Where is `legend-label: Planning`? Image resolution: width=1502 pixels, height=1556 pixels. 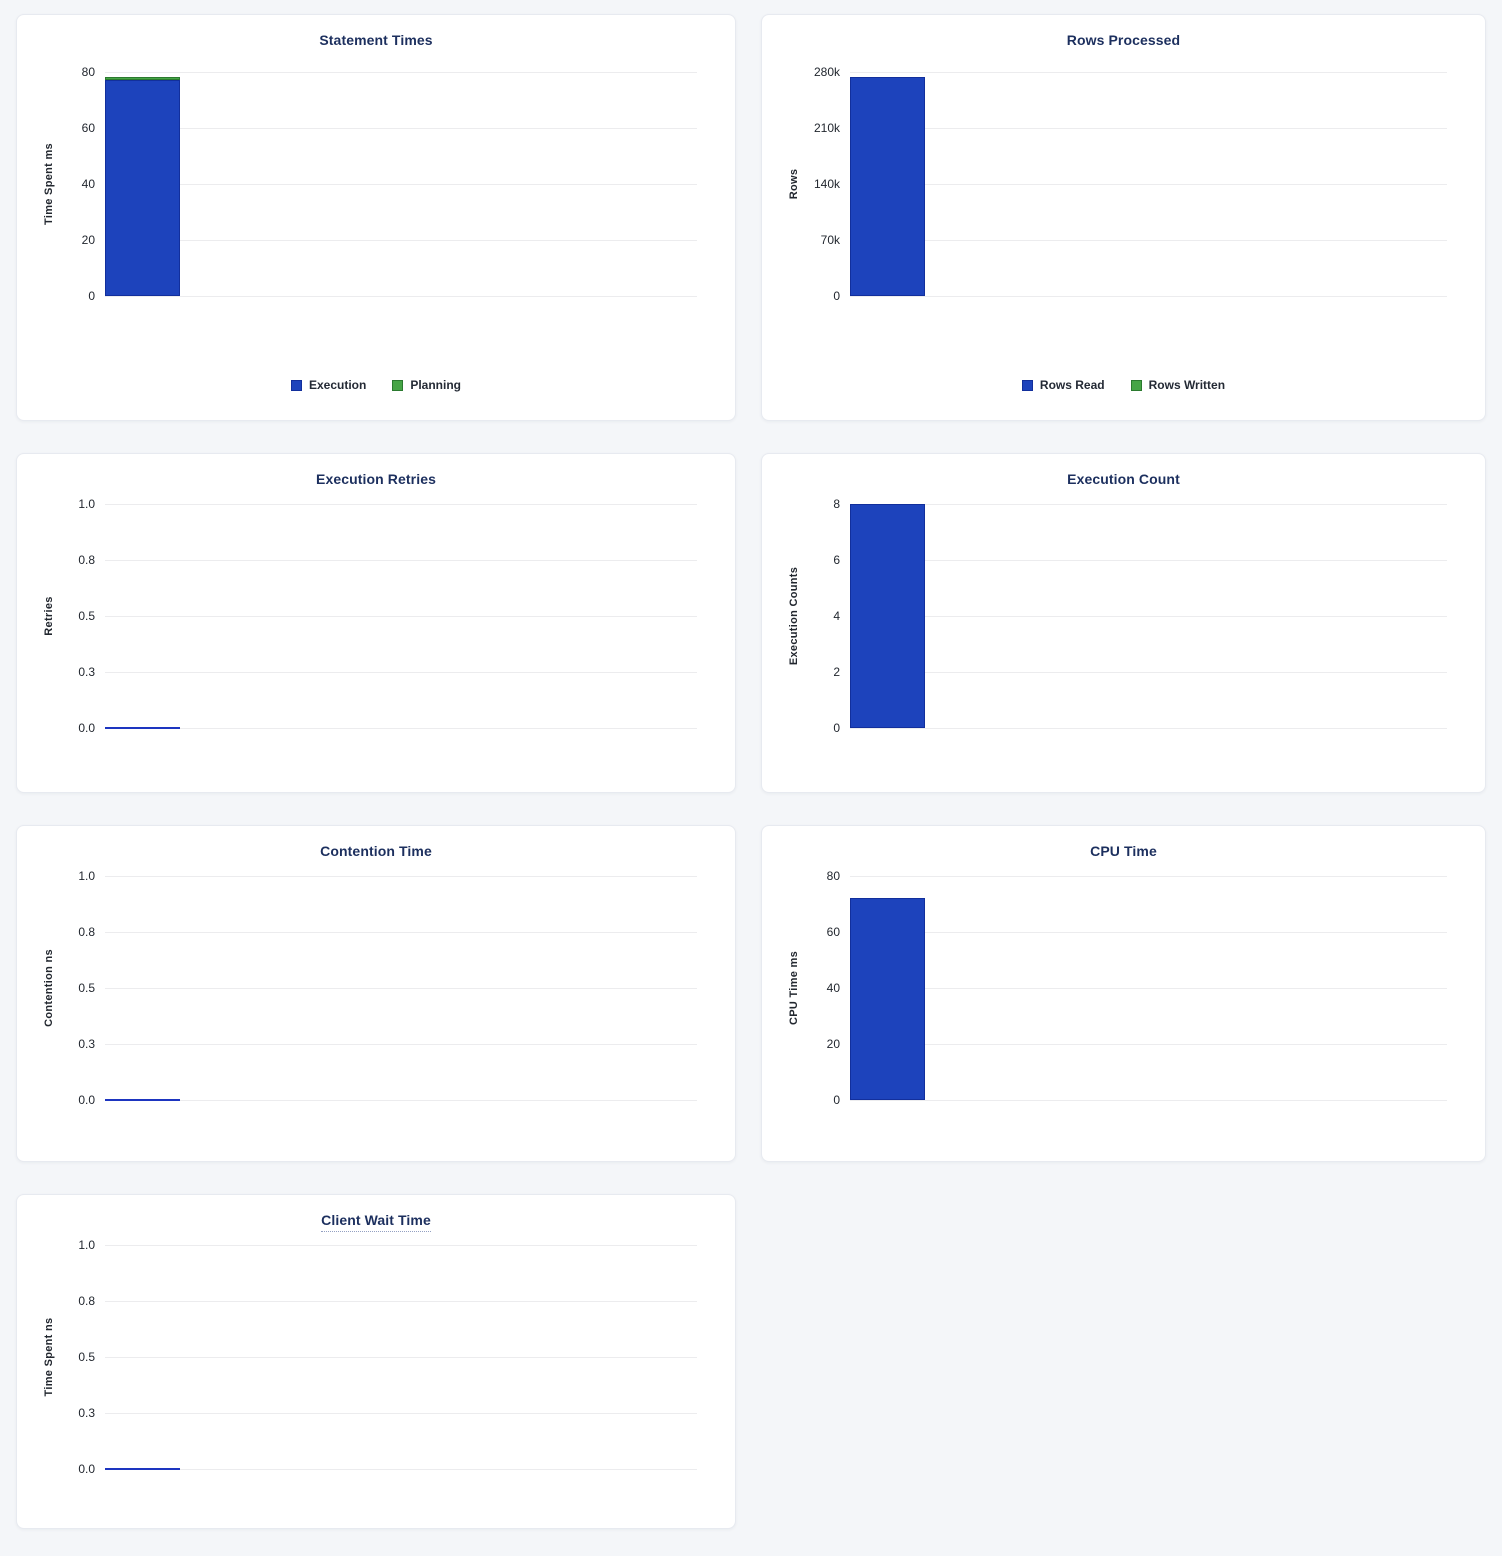 legend-label: Planning is located at coordinates (436, 385).